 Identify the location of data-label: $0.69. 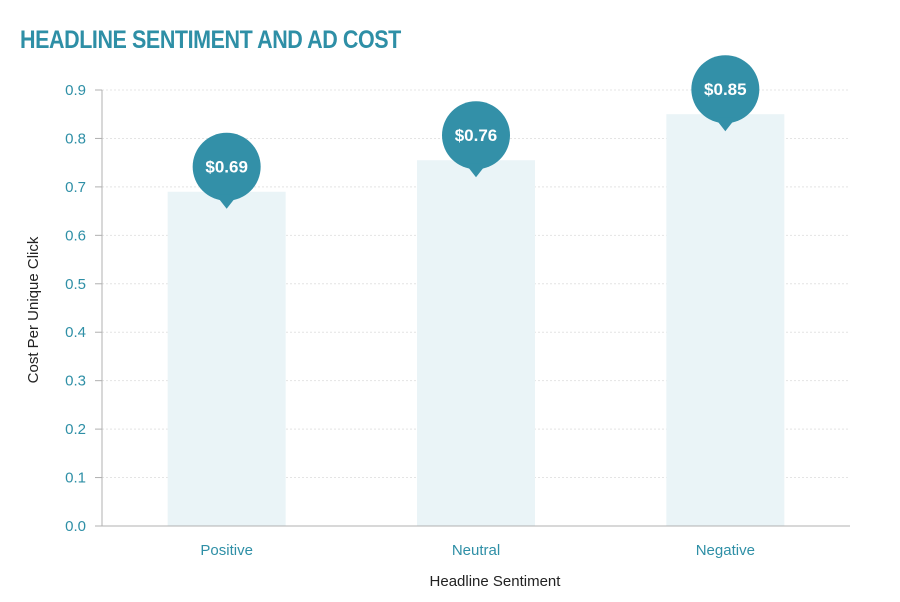
(226, 167).